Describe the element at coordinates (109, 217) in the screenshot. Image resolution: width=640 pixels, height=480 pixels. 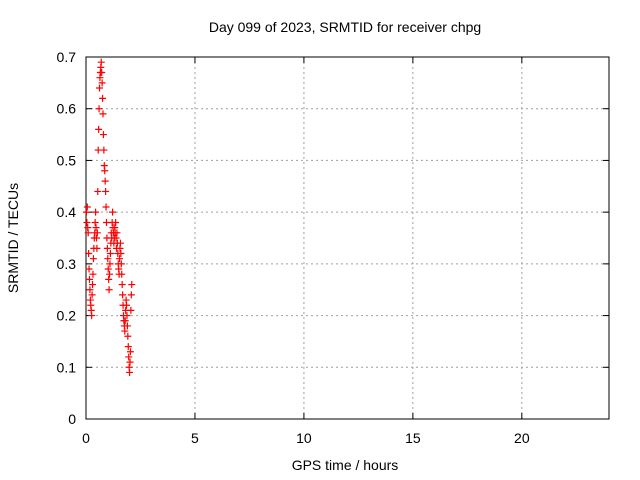
I see `data-points` at that location.